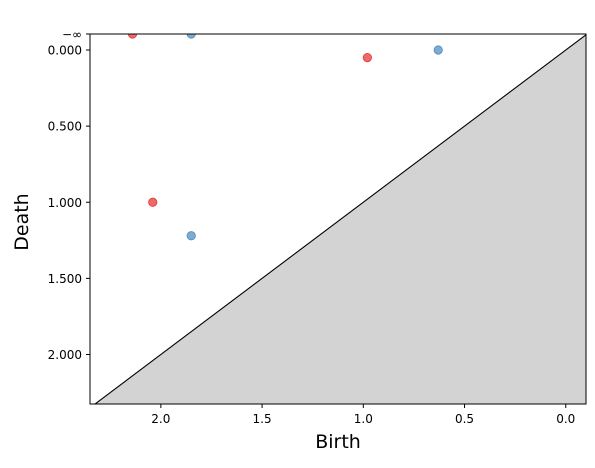 This screenshot has width=595, height=468. Describe the element at coordinates (262, 419) in the screenshot. I see `x-tick-label-1: 1.5` at that location.